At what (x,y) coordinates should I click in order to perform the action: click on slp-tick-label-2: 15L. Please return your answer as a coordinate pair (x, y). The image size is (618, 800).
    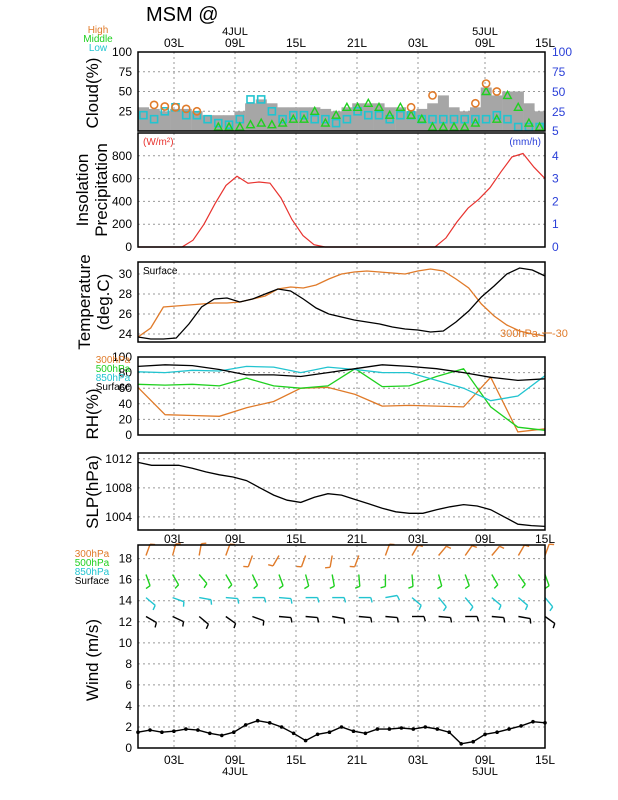
    Looking at the image, I should click on (296, 539).